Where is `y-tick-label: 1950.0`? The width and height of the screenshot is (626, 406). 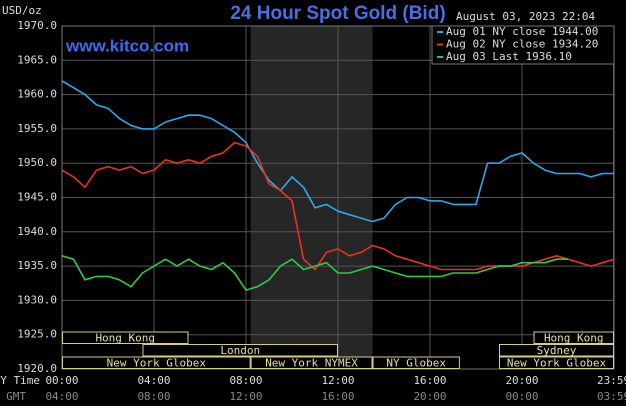
y-tick-label: 1950.0 is located at coordinates (37, 162).